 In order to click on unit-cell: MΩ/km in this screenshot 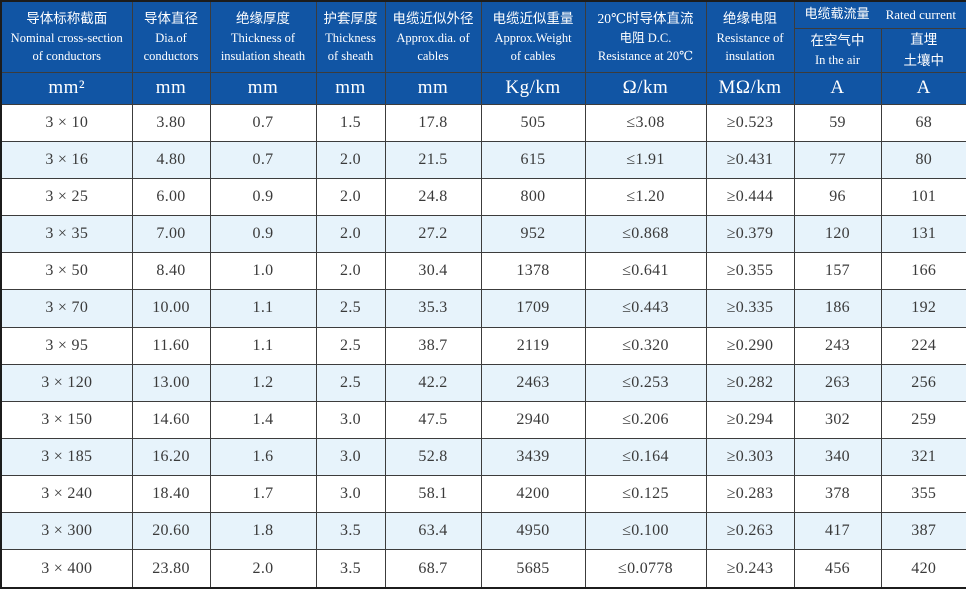, I will do `click(750, 88)`.